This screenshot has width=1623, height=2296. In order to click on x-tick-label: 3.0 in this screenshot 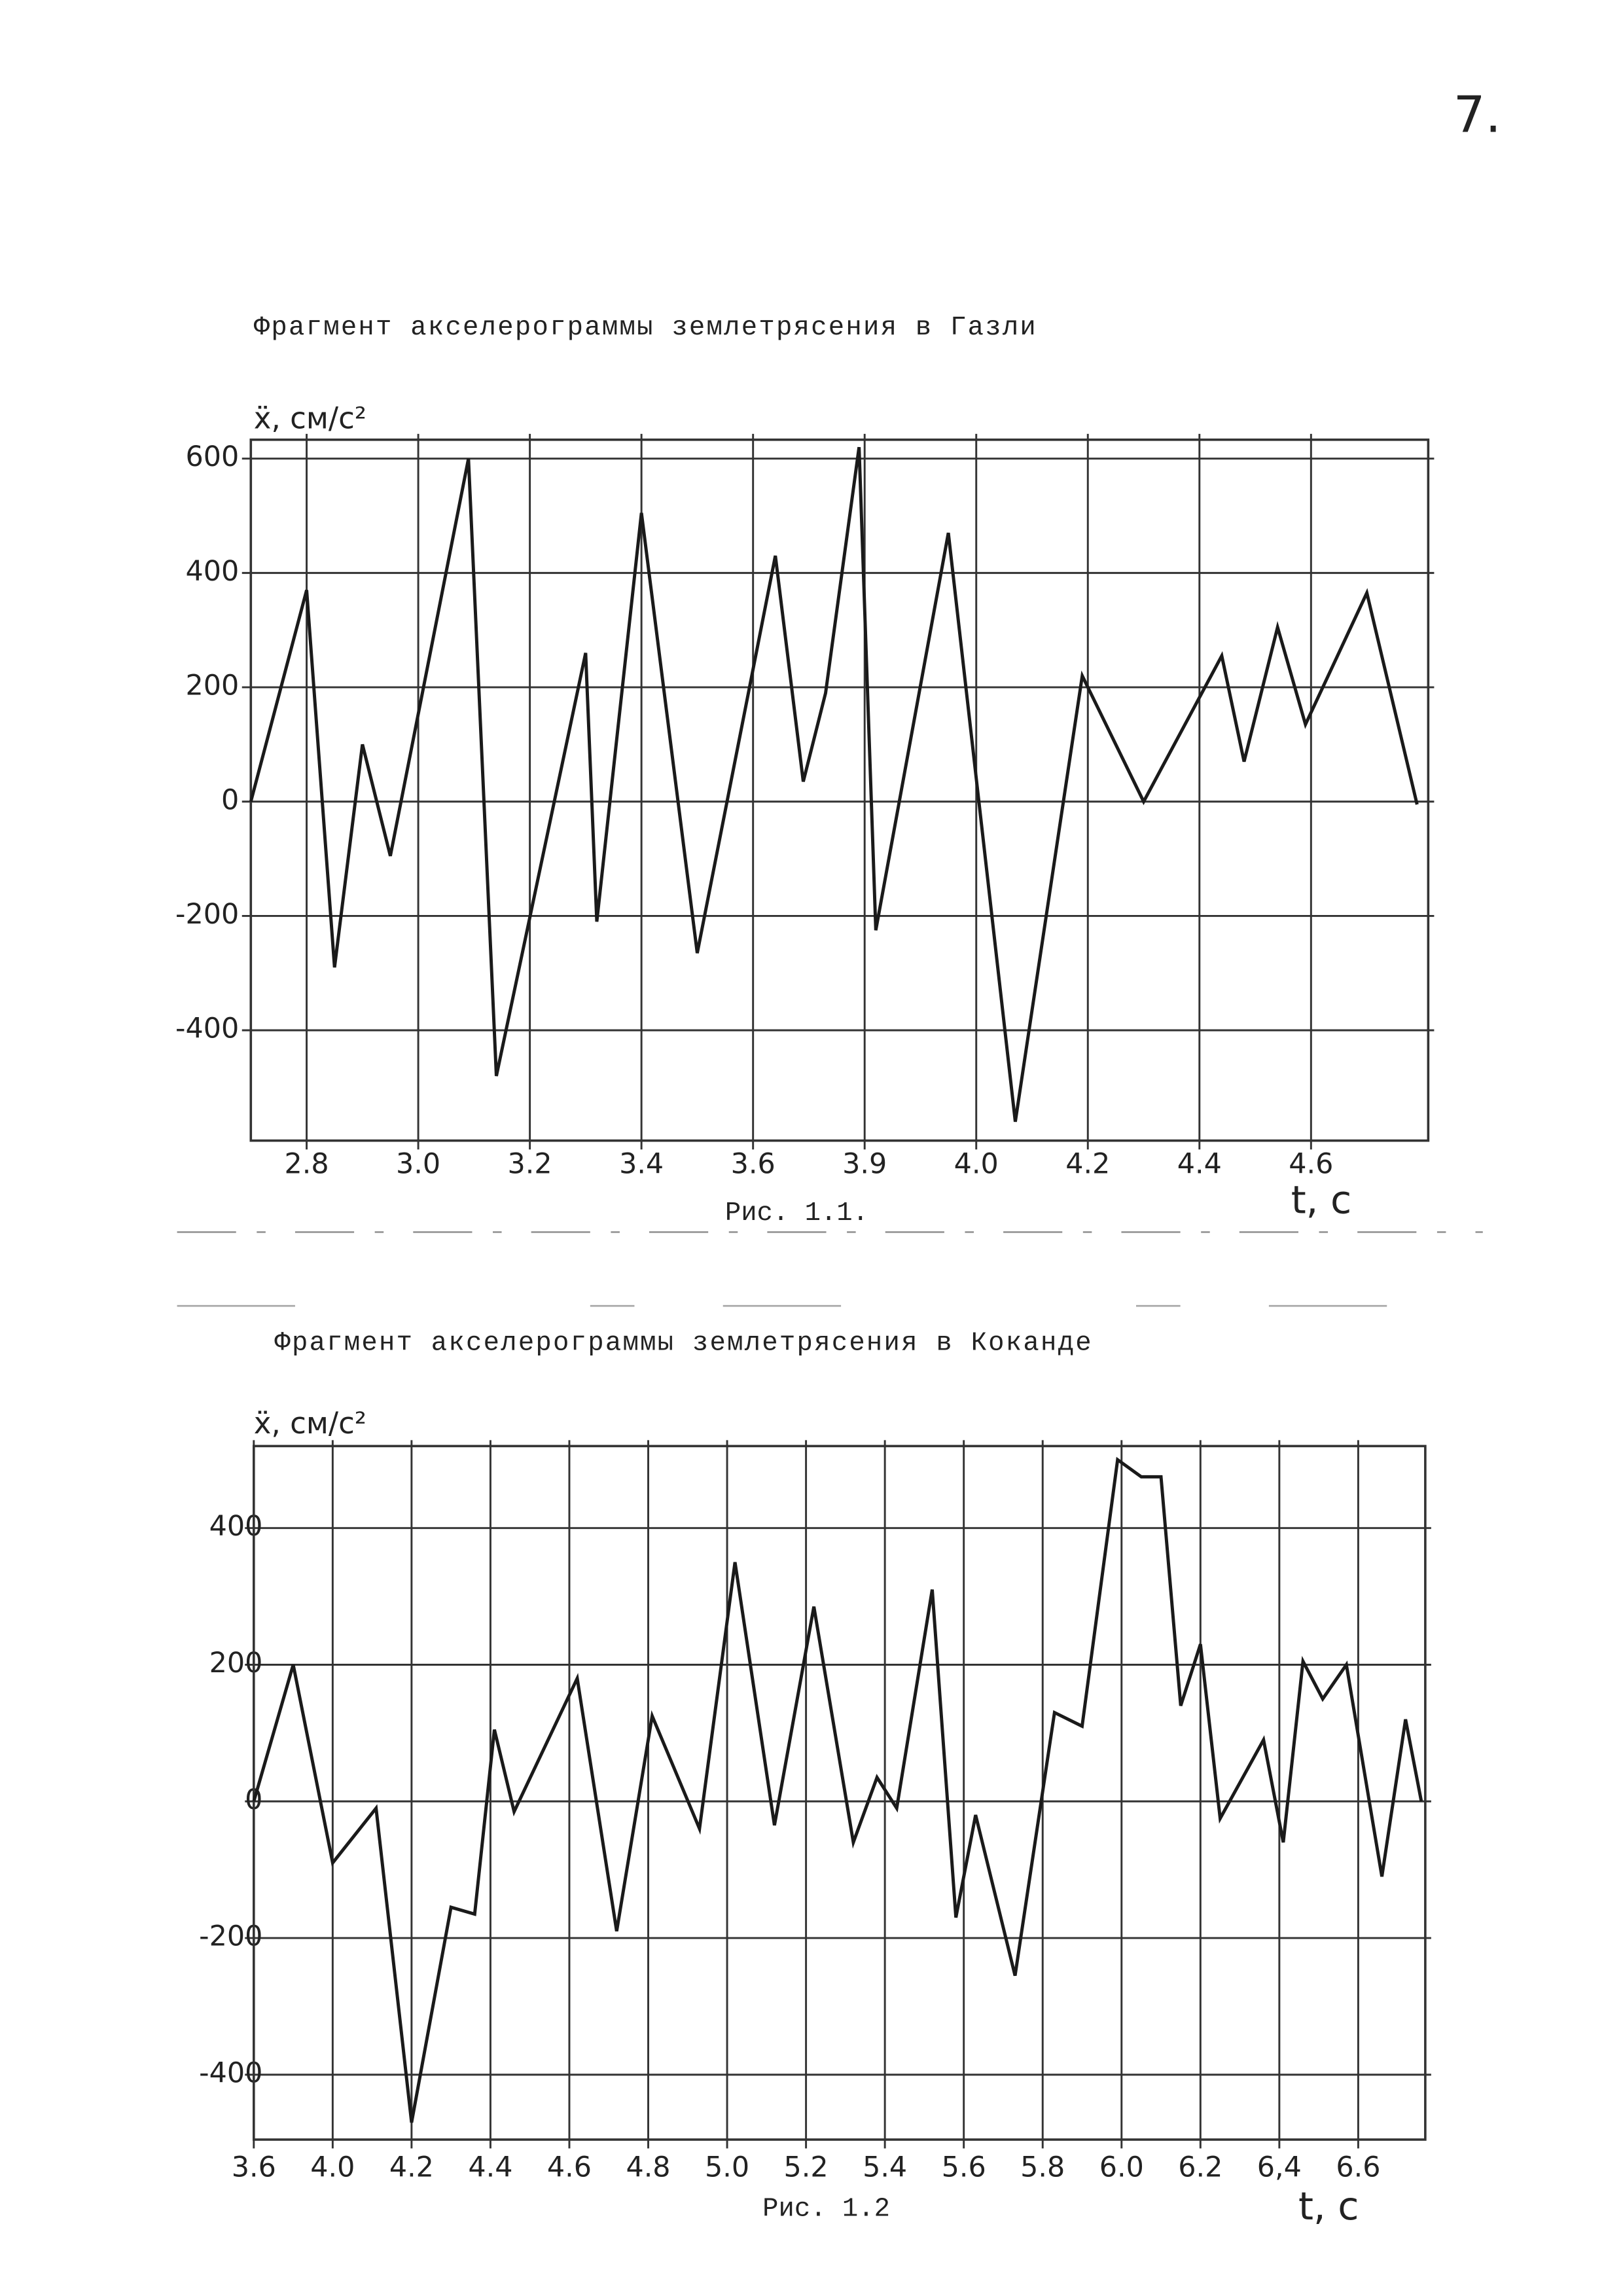, I will do `click(418, 1164)`.